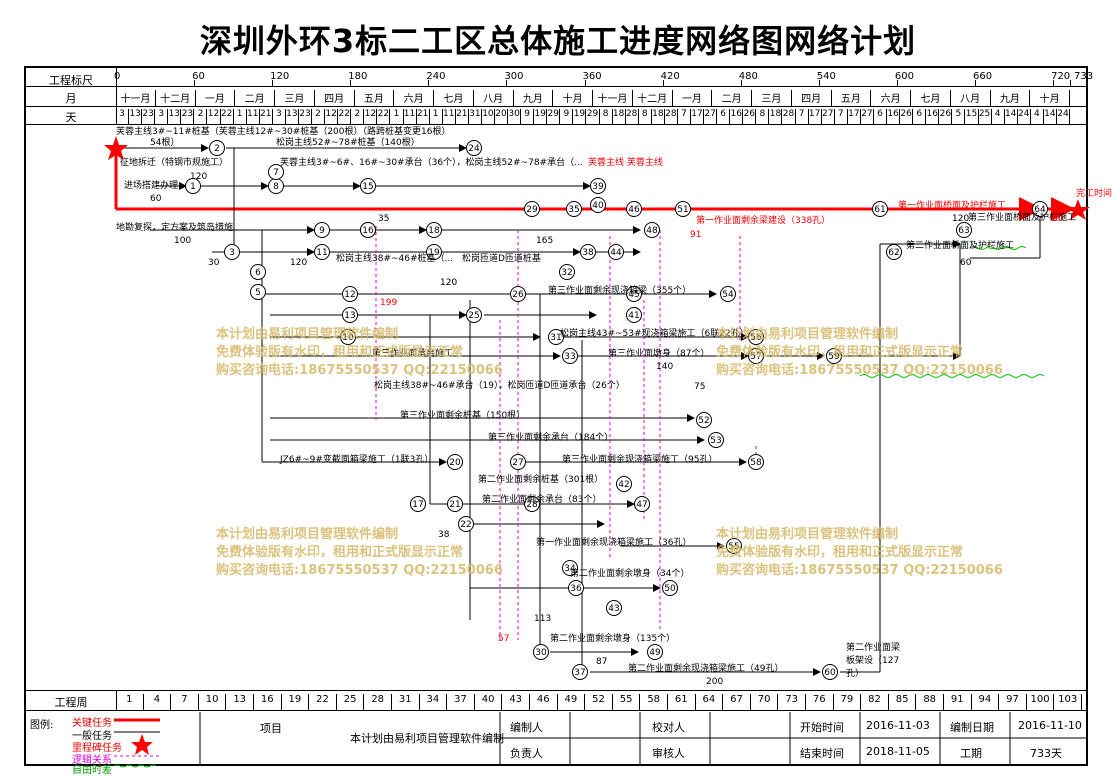  I want to click on footer-start-value: 2016-11-03, so click(898, 725).